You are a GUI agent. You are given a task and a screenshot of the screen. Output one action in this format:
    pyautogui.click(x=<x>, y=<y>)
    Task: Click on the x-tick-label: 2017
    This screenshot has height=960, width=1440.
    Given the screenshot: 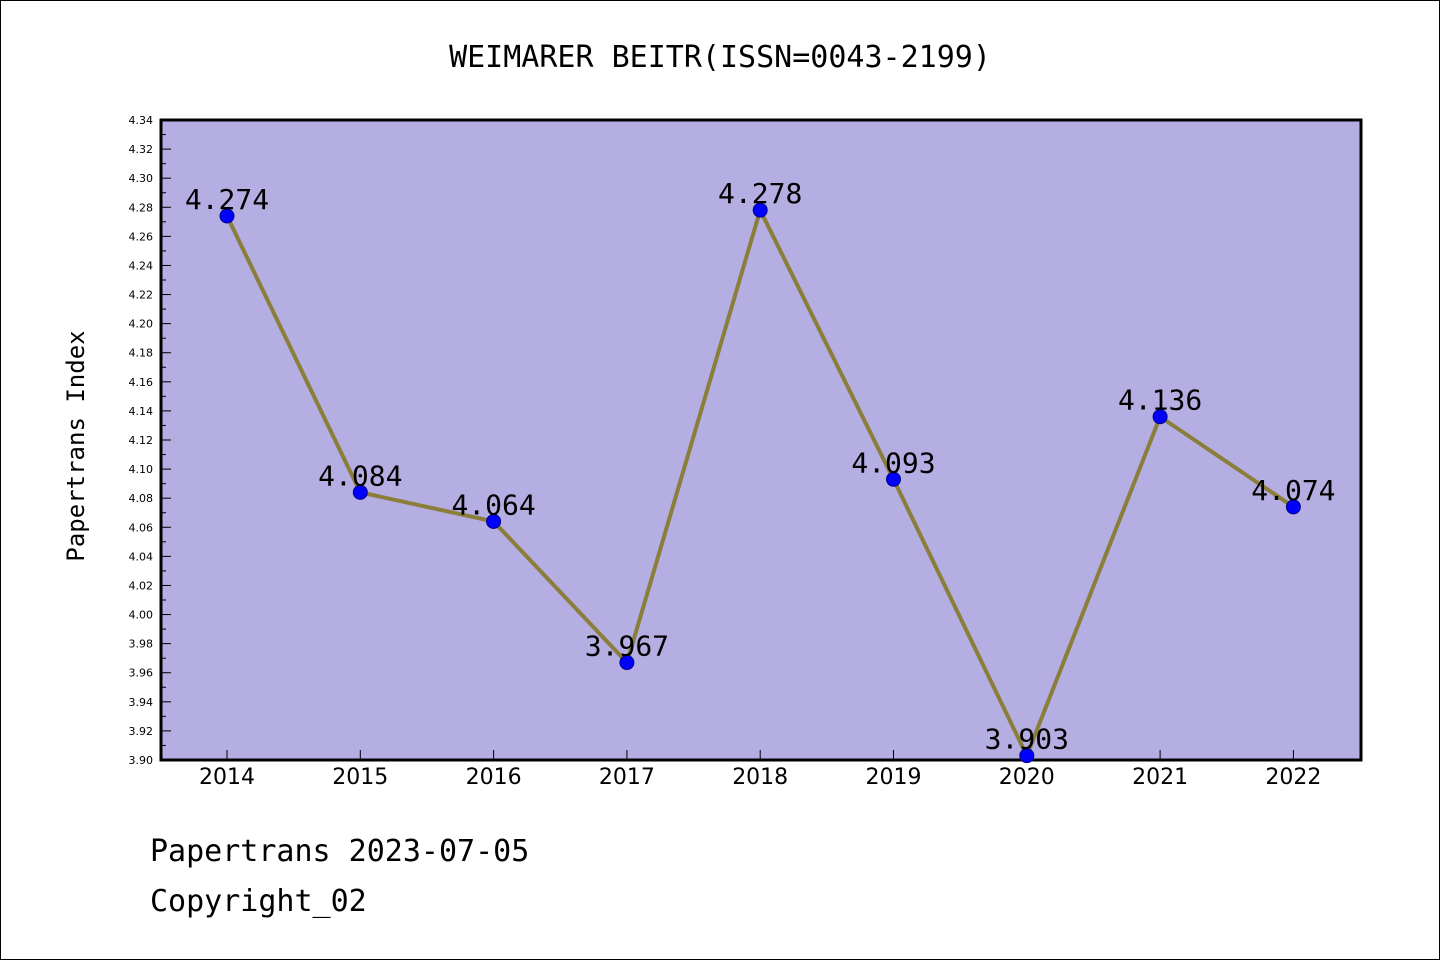 What is the action you would take?
    pyautogui.click(x=627, y=777)
    